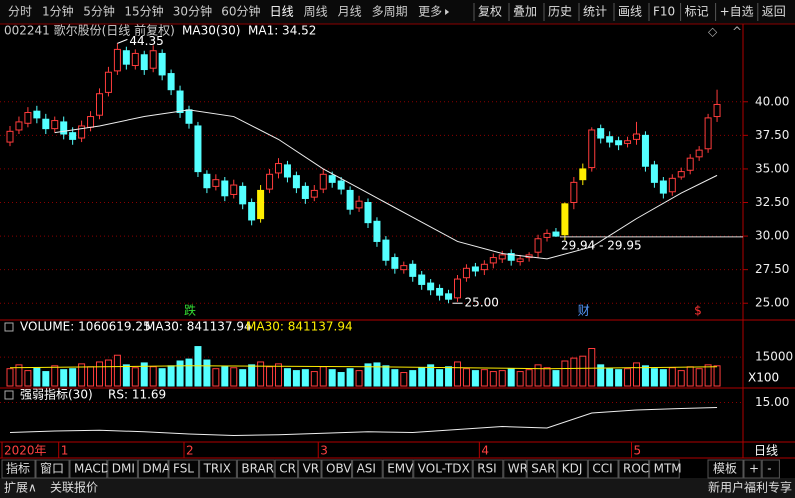 This screenshot has width=795, height=498. Describe the element at coordinates (664, 12) in the screenshot. I see `tool-button: F10` at that location.